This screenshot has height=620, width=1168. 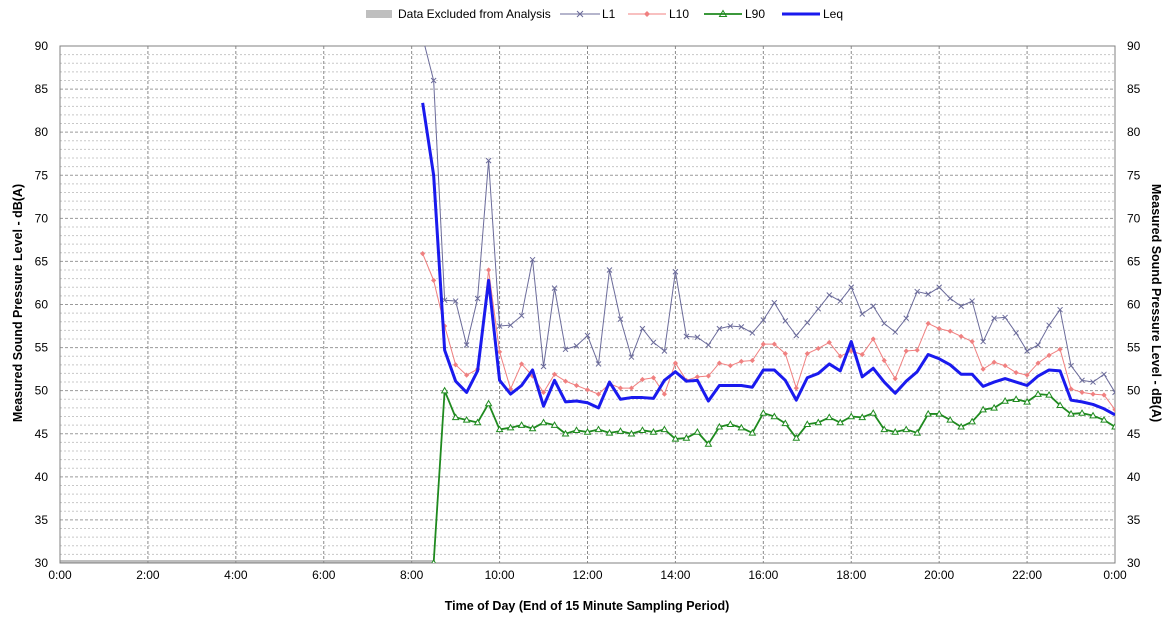 I want to click on y-tick-label-left: 35, so click(x=42, y=520).